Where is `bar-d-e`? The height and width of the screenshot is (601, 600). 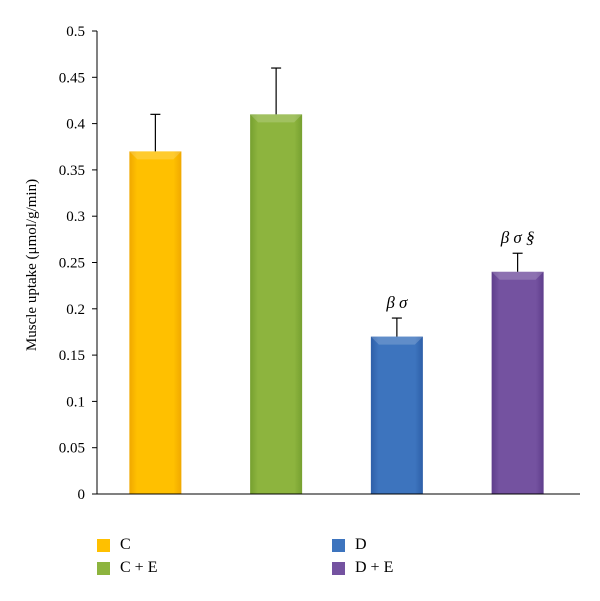 bar-d-e is located at coordinates (517, 382).